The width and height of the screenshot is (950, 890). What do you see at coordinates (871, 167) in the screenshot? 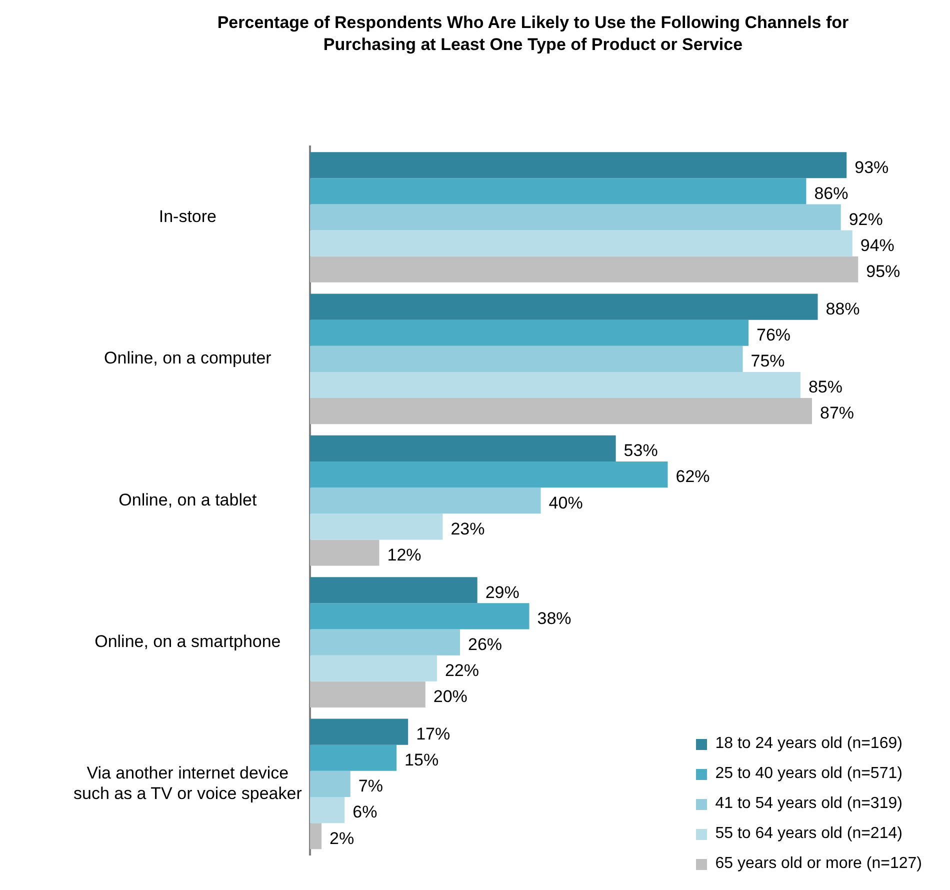
I see `data-label: 93%` at bounding box center [871, 167].